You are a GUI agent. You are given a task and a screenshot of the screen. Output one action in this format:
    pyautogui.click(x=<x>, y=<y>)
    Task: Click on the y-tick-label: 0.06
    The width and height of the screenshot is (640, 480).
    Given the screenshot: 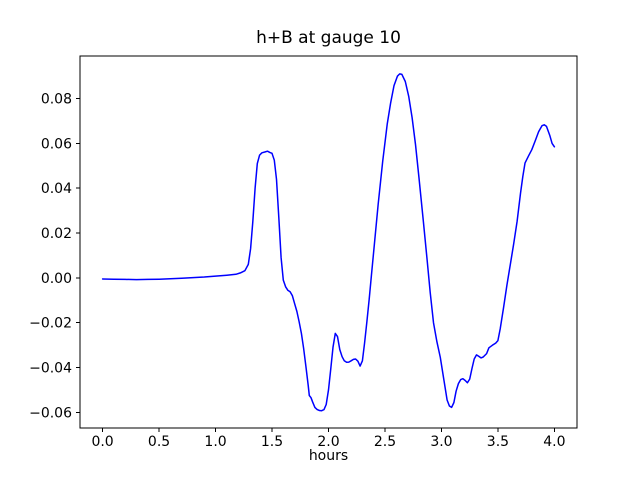 What is the action you would take?
    pyautogui.click(x=56, y=144)
    